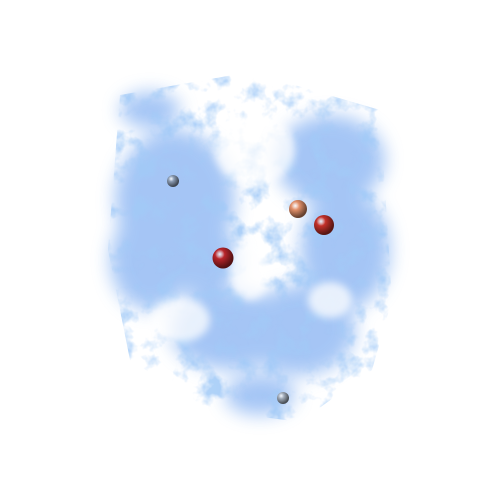  What do you see at coordinates (173, 181) in the screenshot?
I see `small-gray-sphere-upper-left` at bounding box center [173, 181].